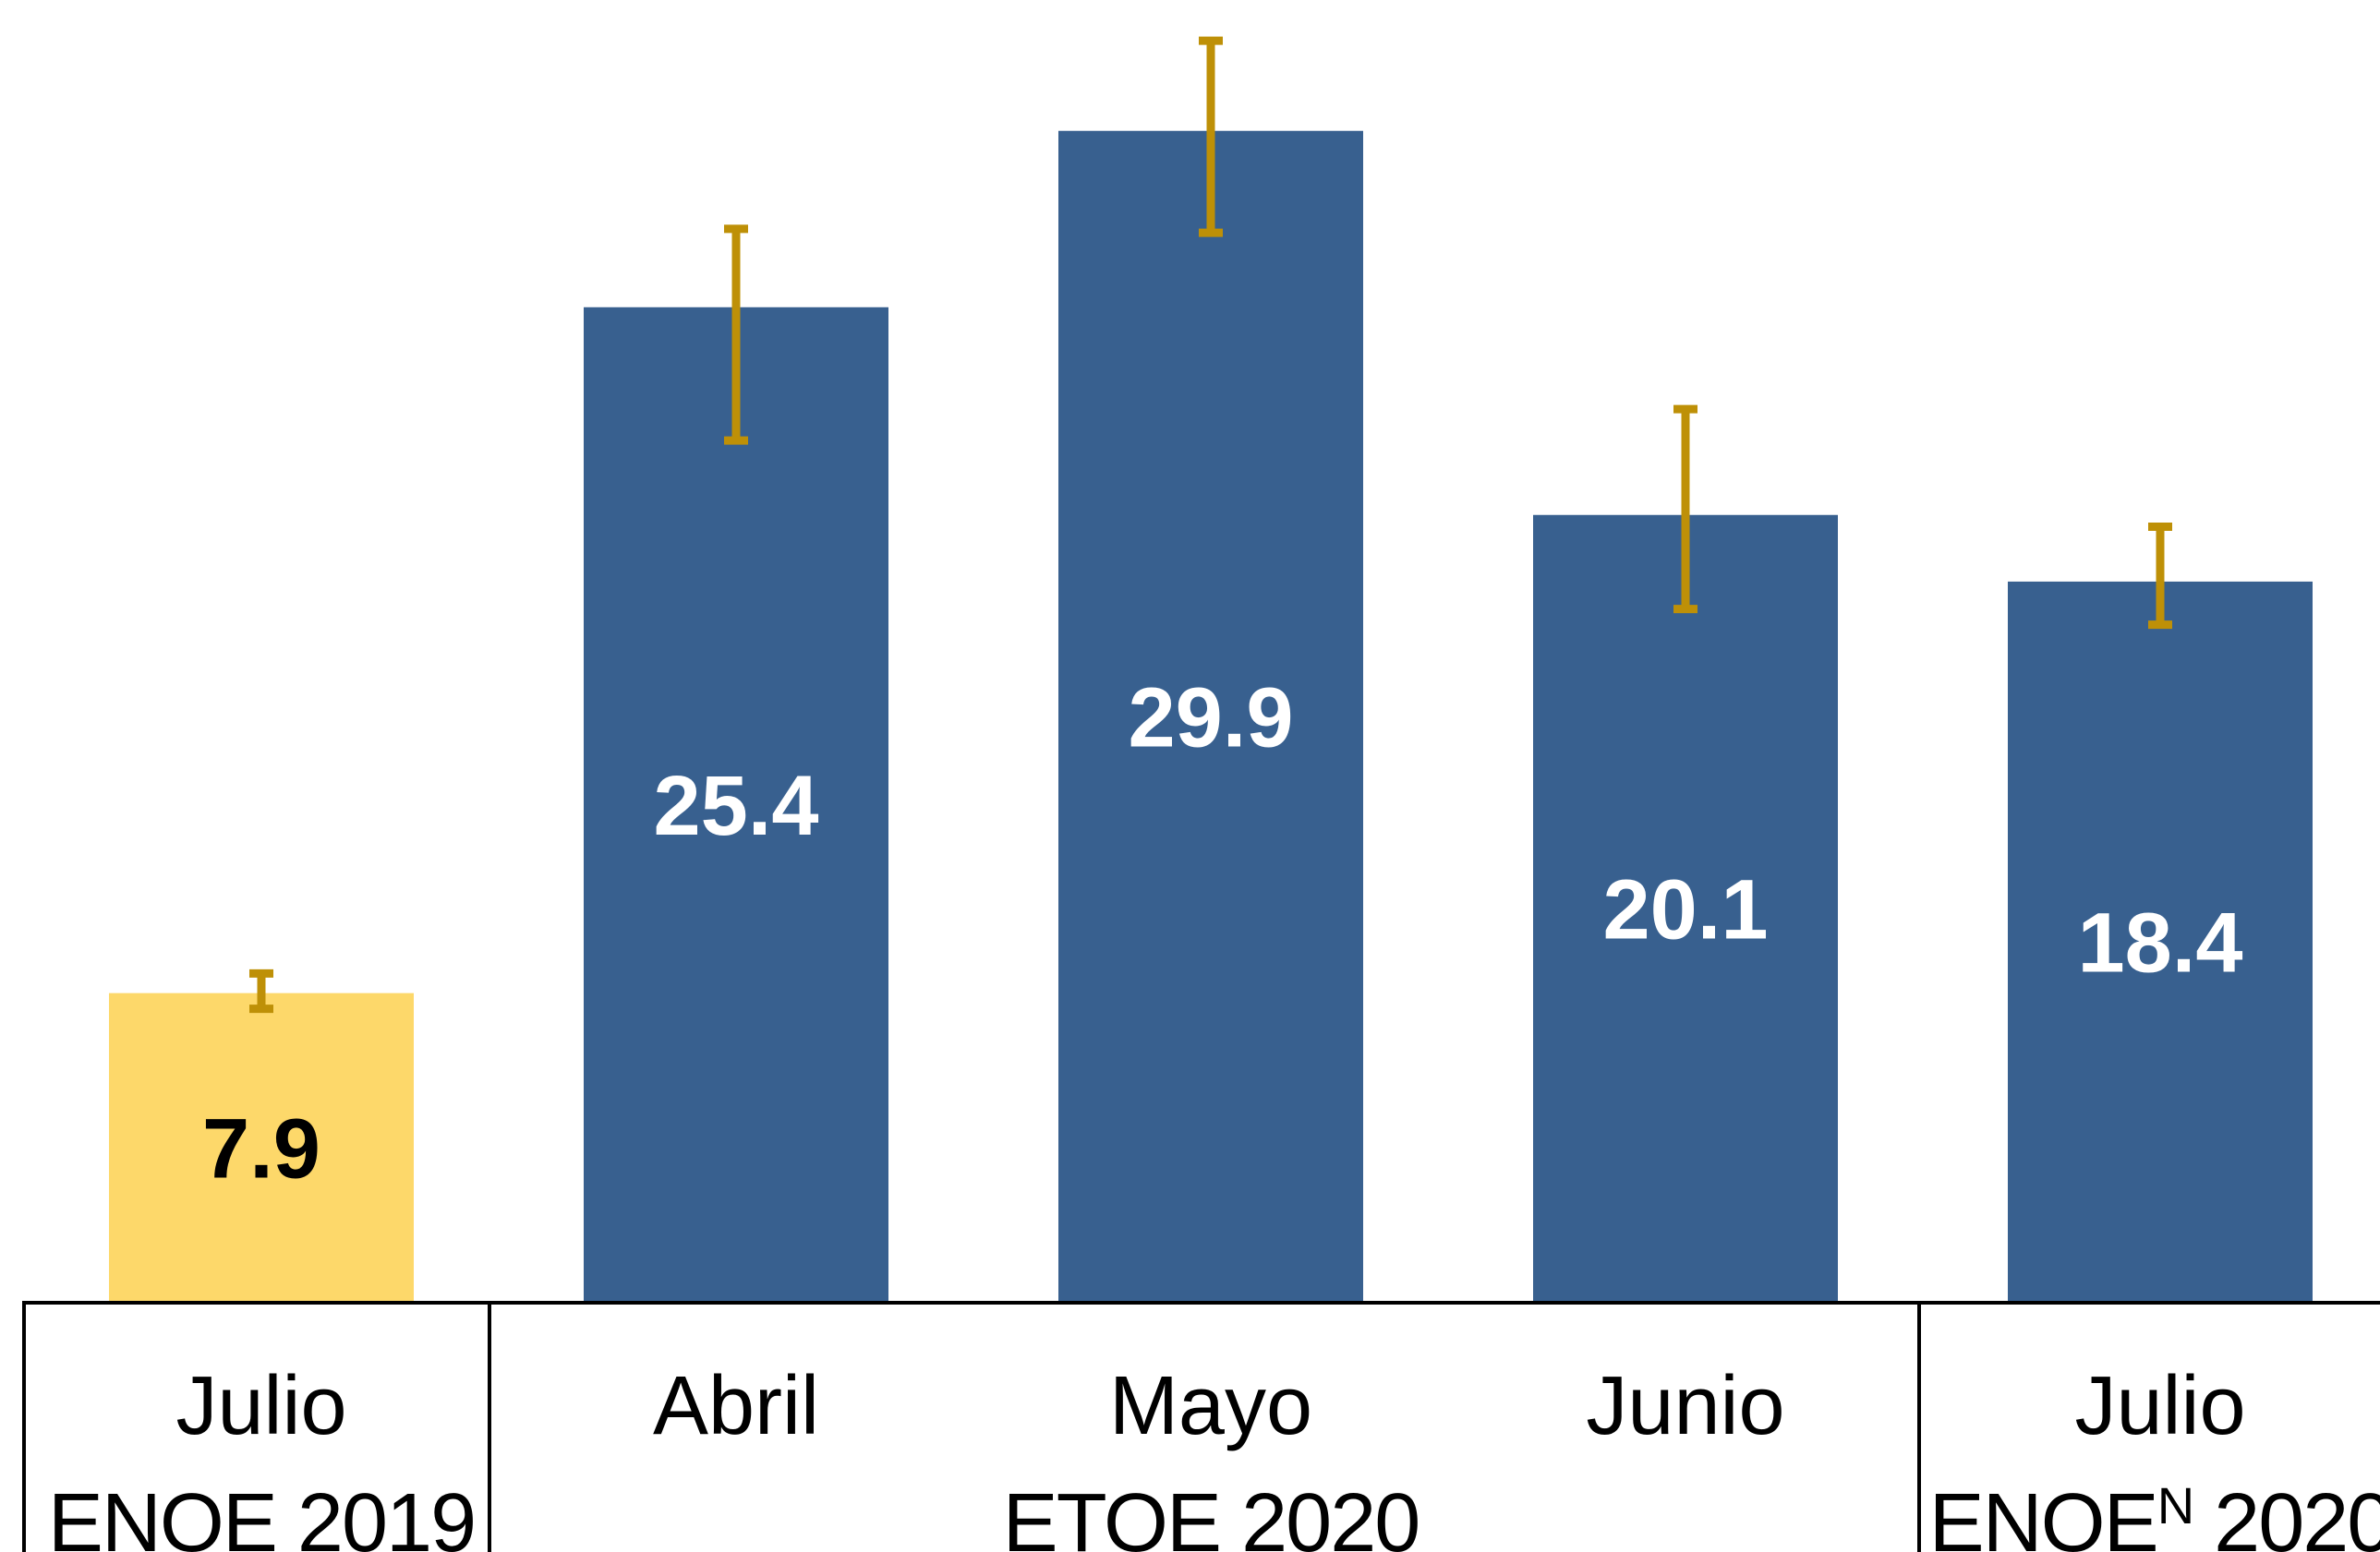 The width and height of the screenshot is (2380, 1552). Describe the element at coordinates (1210, 1406) in the screenshot. I see `category-label-3: Mayo` at that location.